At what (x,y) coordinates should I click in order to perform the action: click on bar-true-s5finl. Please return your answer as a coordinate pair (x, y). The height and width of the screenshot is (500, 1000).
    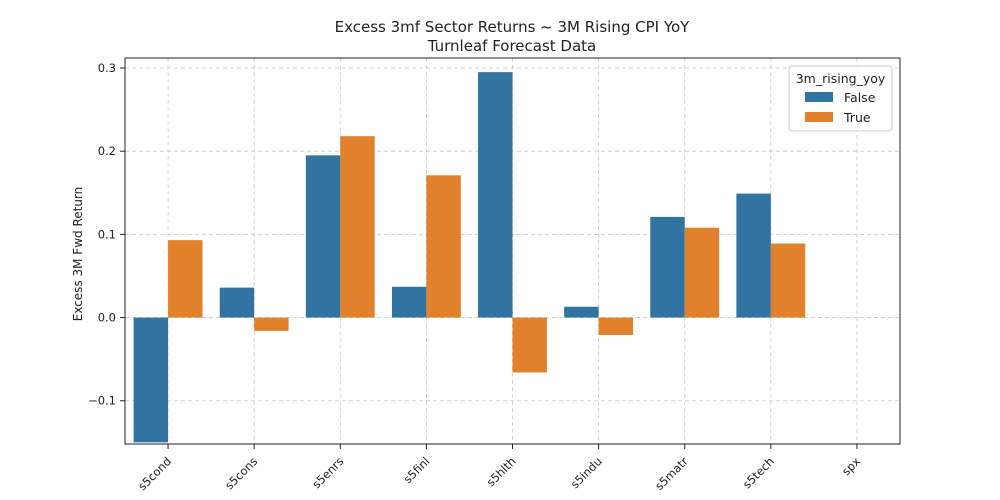
    Looking at the image, I should click on (443, 246).